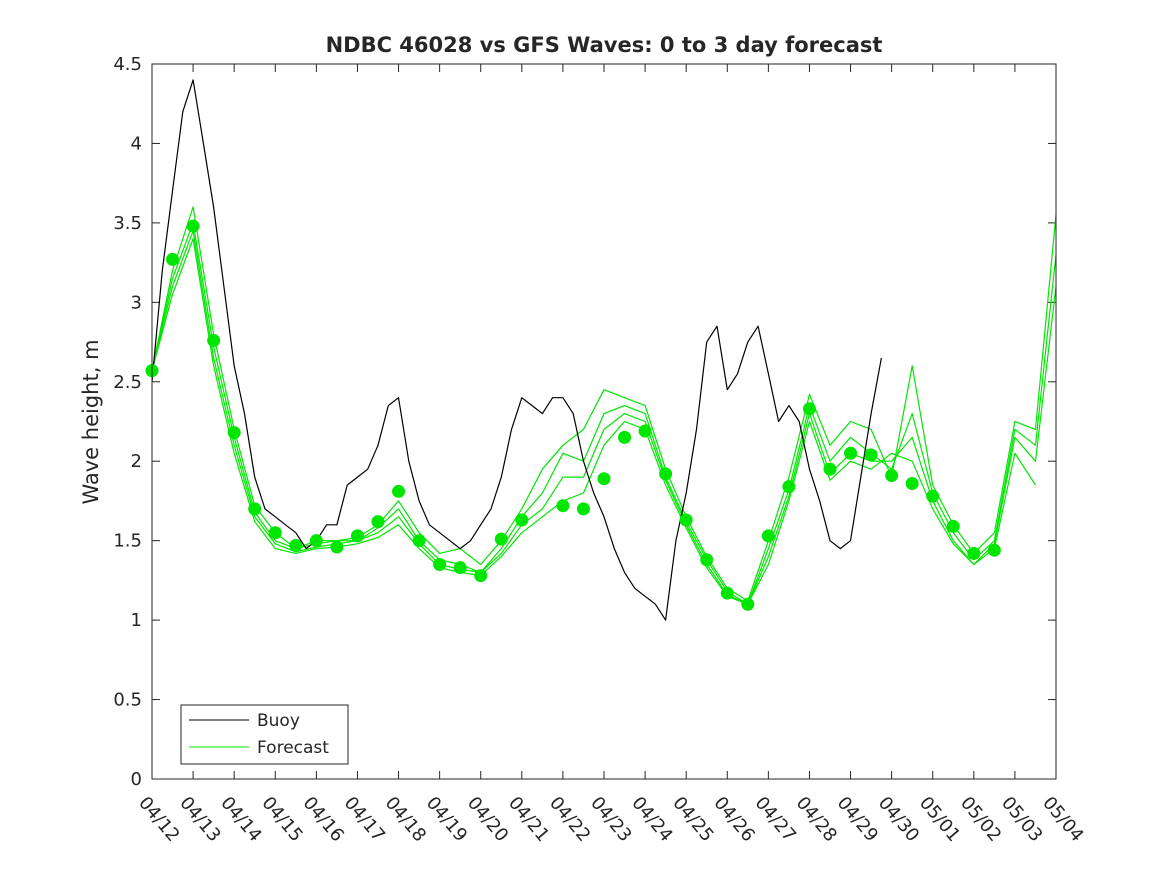 Image resolution: width=1167 pixels, height=875 pixels. I want to click on y-tick-label: 0, so click(136, 779).